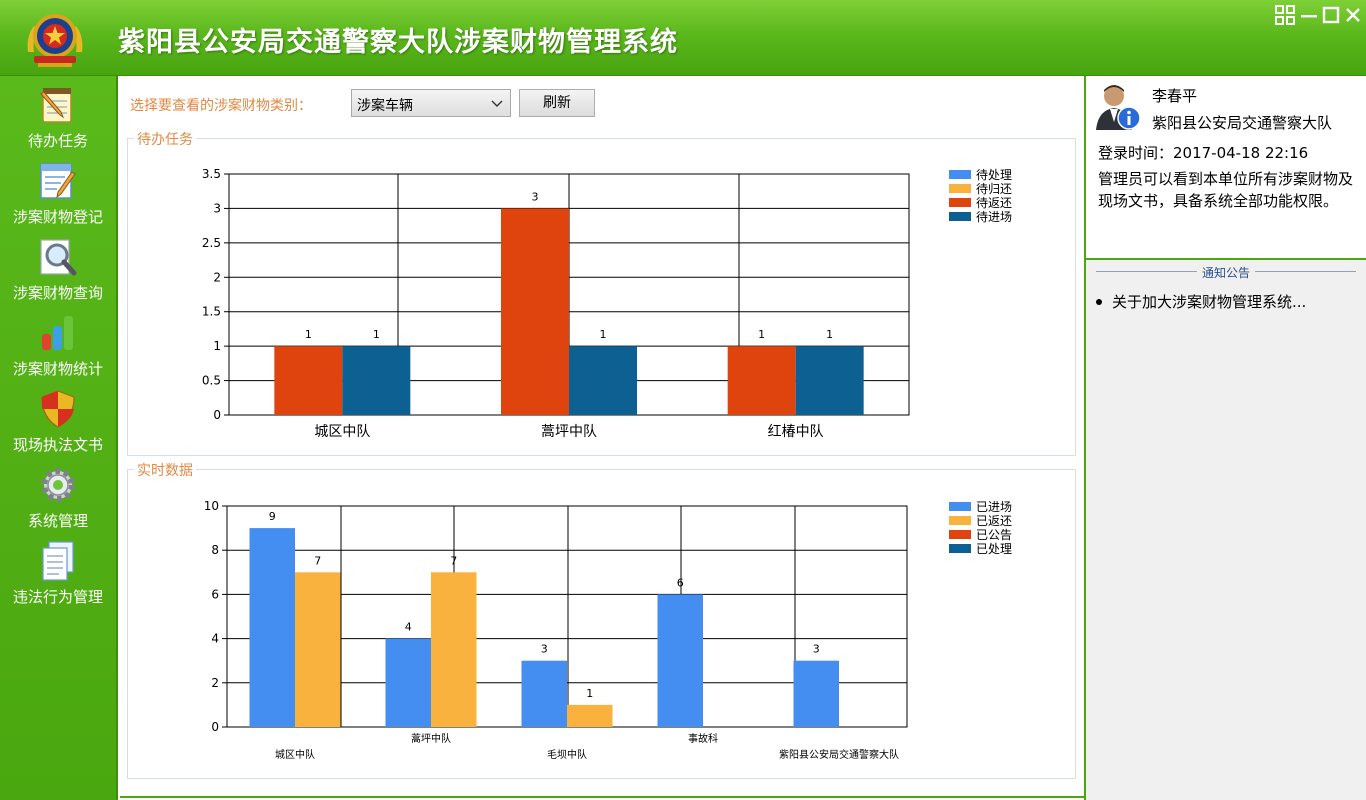 The image size is (1366, 800). What do you see at coordinates (58, 561) in the screenshot?
I see `documents-icon` at bounding box center [58, 561].